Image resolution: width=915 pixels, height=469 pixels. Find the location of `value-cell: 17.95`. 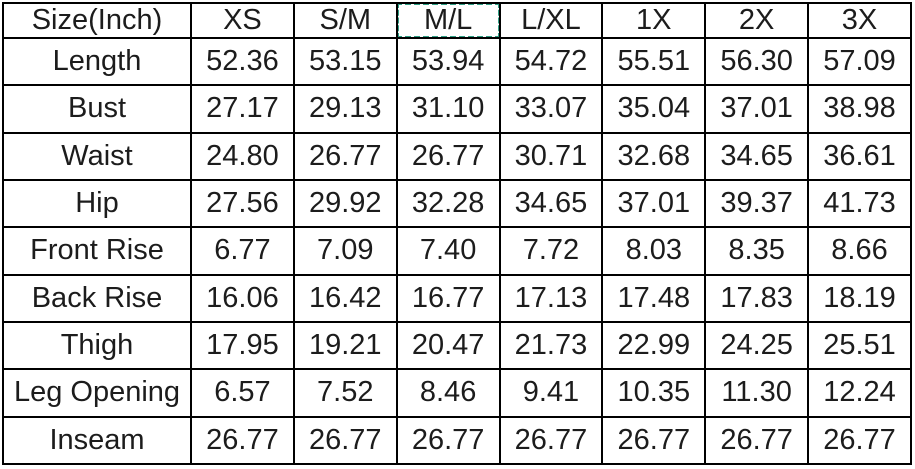

value-cell: 17.95 is located at coordinates (242, 345).